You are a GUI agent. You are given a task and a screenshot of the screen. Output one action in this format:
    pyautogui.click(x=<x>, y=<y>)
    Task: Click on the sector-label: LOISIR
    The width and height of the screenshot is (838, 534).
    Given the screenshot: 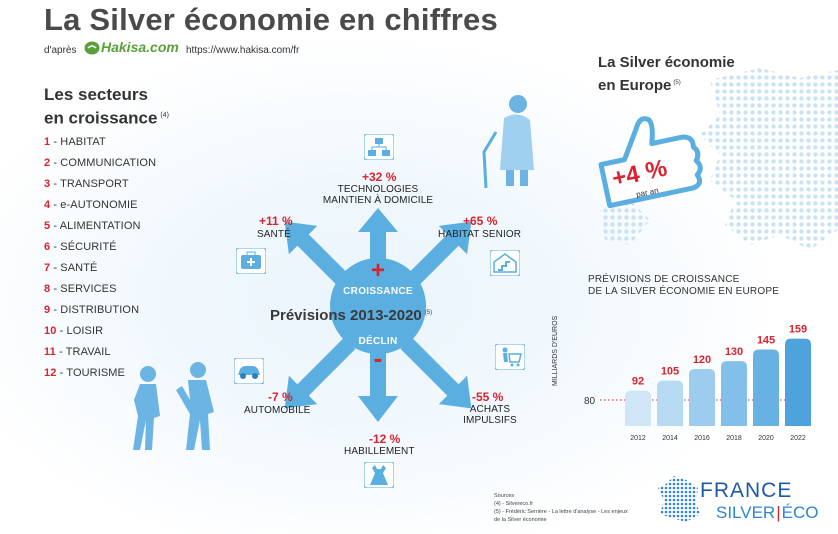 What is the action you would take?
    pyautogui.click(x=85, y=331)
    